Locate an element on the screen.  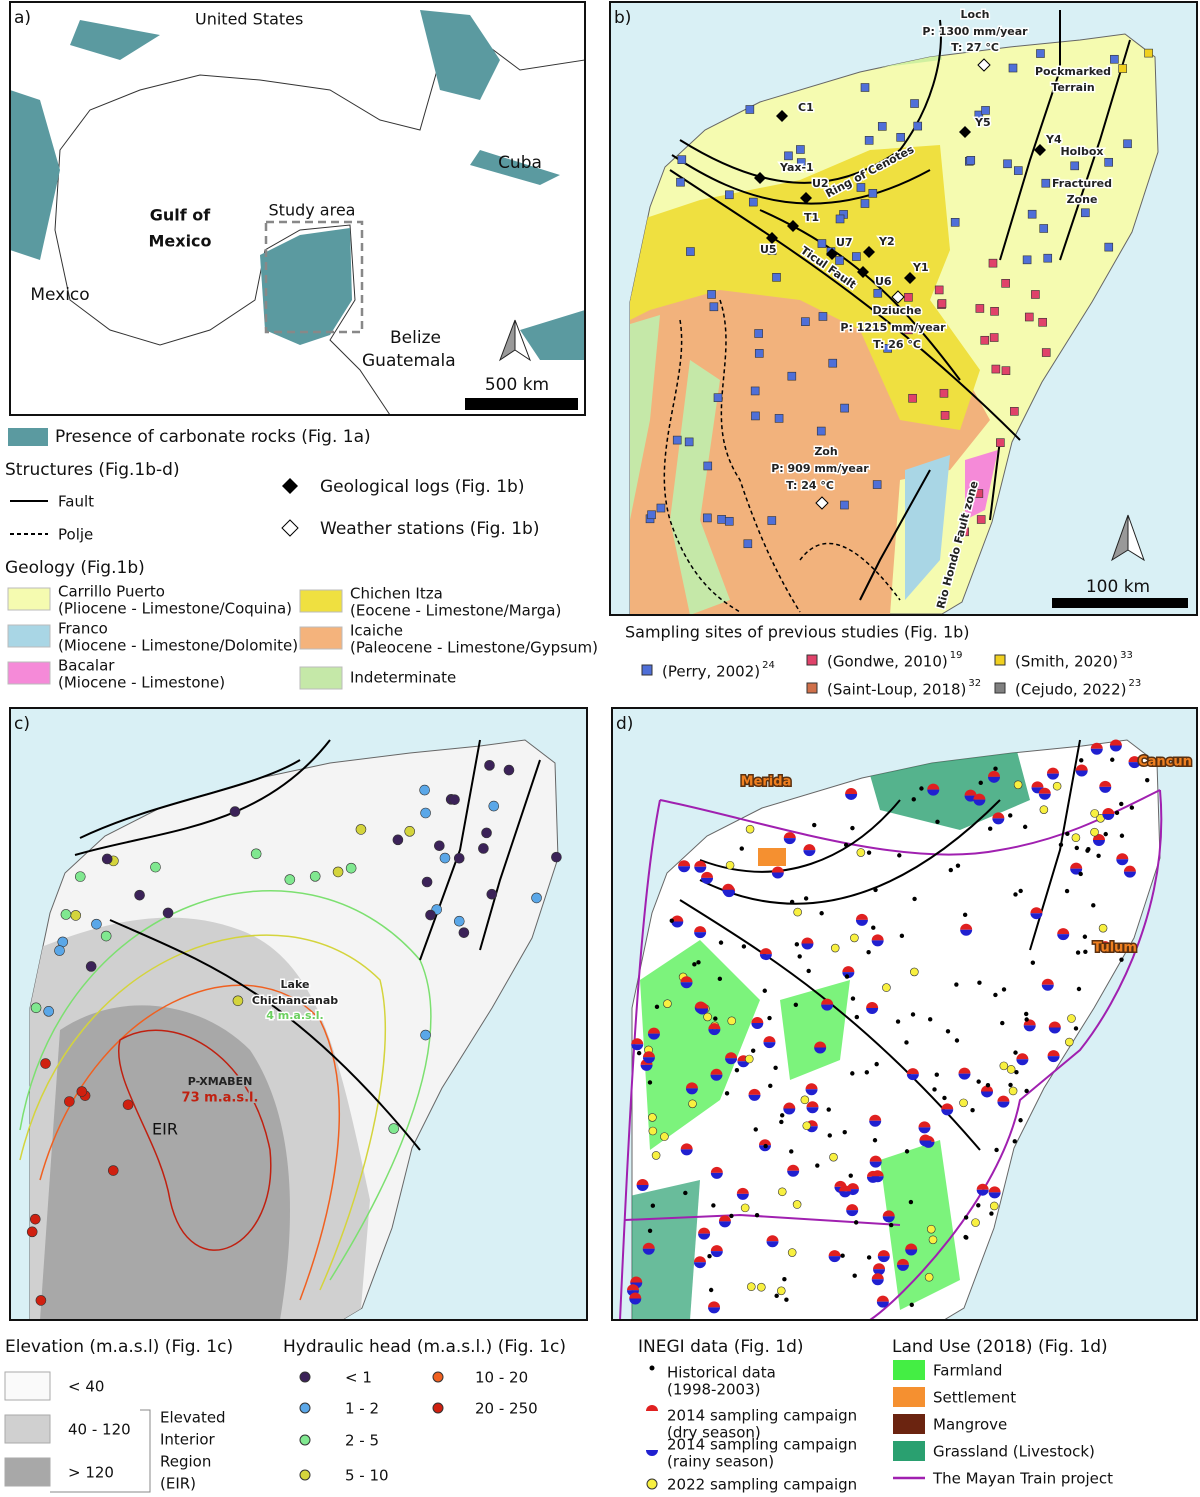
legend-superscript: 33 is located at coordinates (1126, 655).